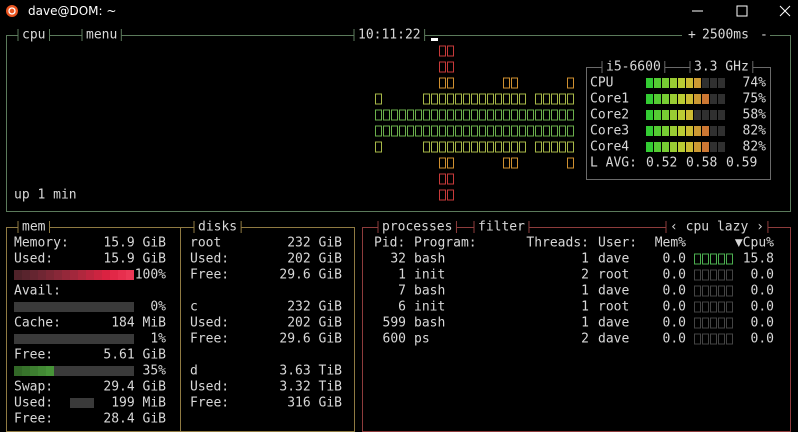 The image size is (798, 432). Describe the element at coordinates (101, 35) in the screenshot. I see `menu-button: menu` at that location.